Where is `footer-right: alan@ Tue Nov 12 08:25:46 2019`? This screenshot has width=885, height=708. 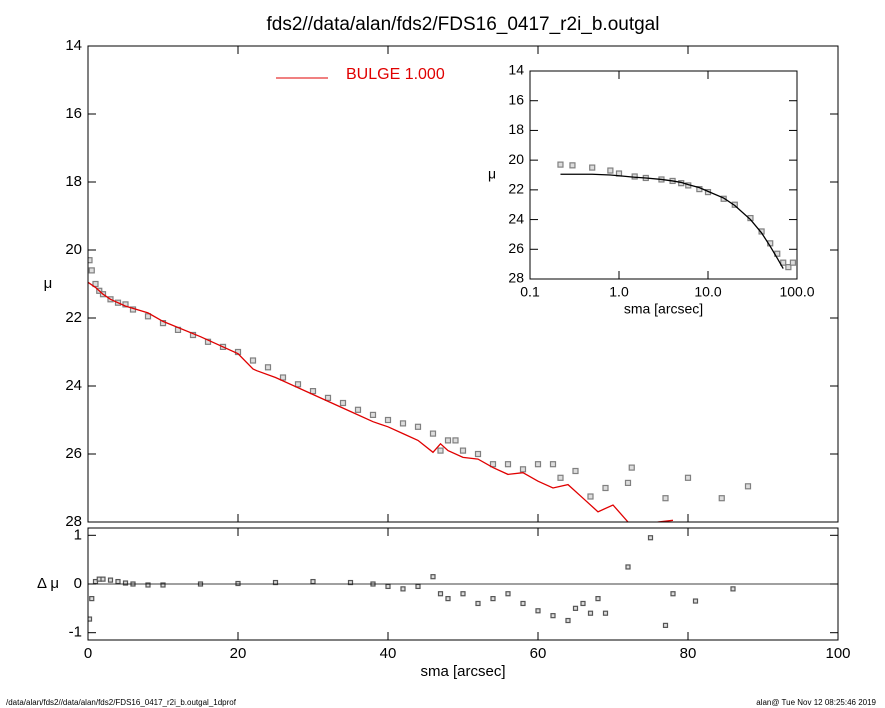 footer-right: alan@ Tue Nov 12 08:25:46 2019 is located at coordinates (816, 702).